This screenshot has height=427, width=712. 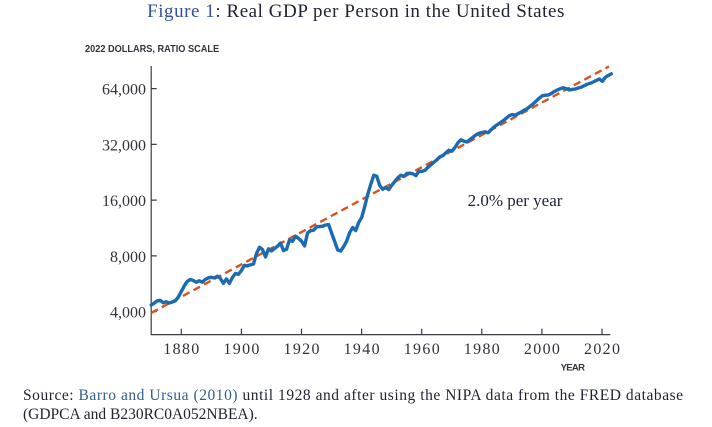 What do you see at coordinates (124, 145) in the screenshot?
I see `svg-text: 32,000` at bounding box center [124, 145].